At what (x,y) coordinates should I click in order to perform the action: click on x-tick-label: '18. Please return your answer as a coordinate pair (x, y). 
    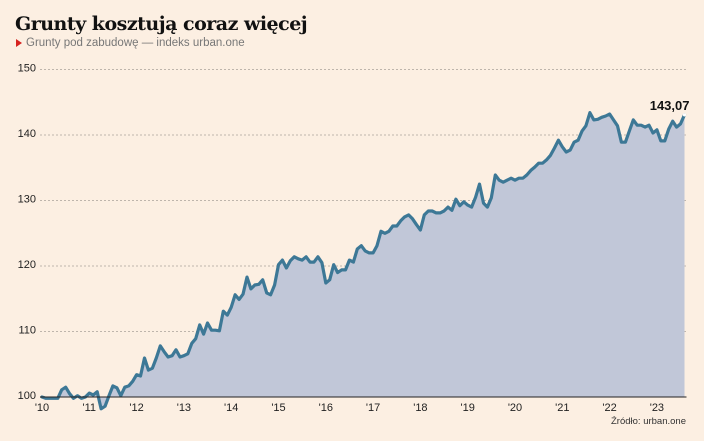
    Looking at the image, I should click on (420, 408).